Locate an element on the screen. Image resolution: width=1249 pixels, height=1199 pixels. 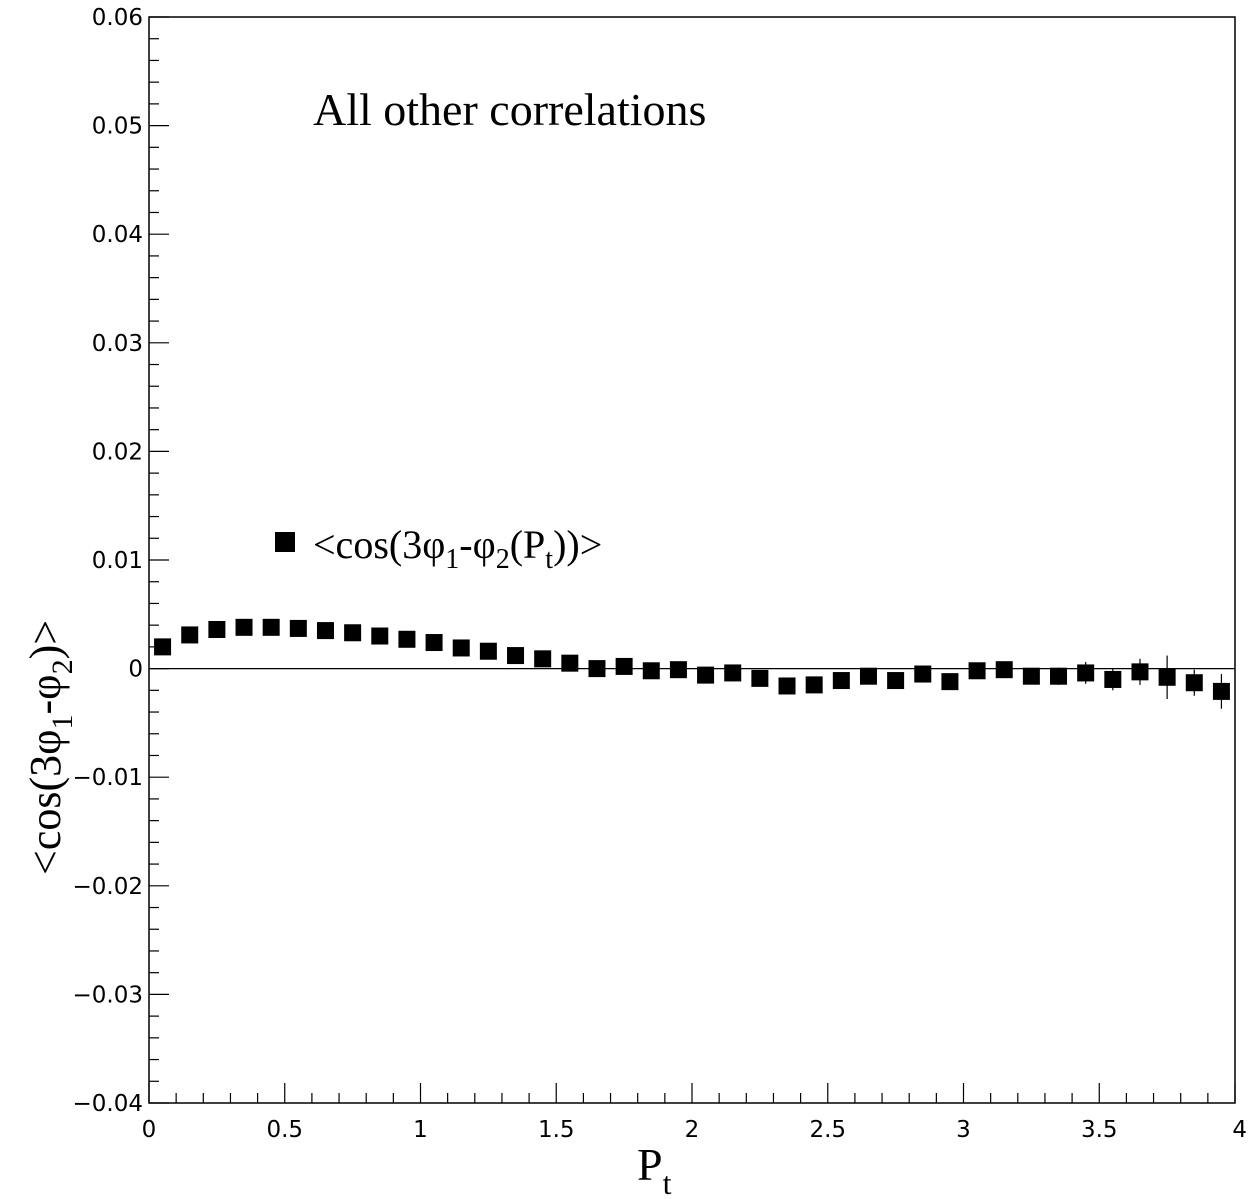
y-axis-label: <cos(3φ1-φ2)> is located at coordinates (50, 747).